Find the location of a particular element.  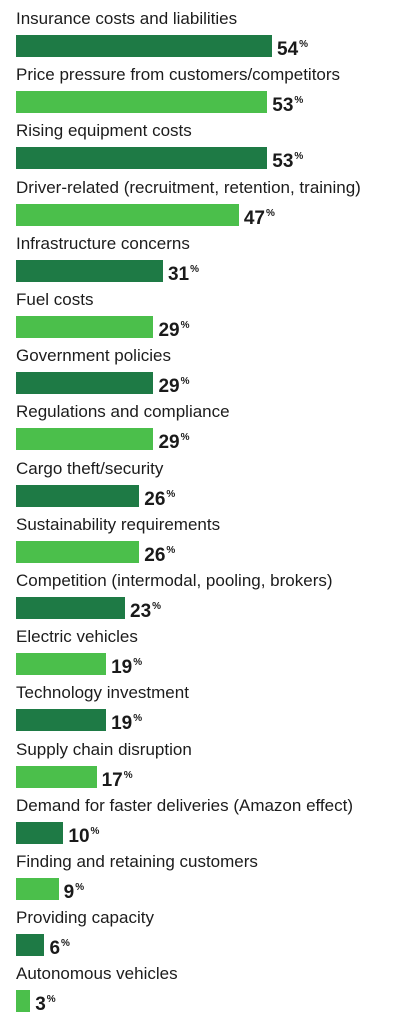

value-number: 6 is located at coordinates (55, 949).